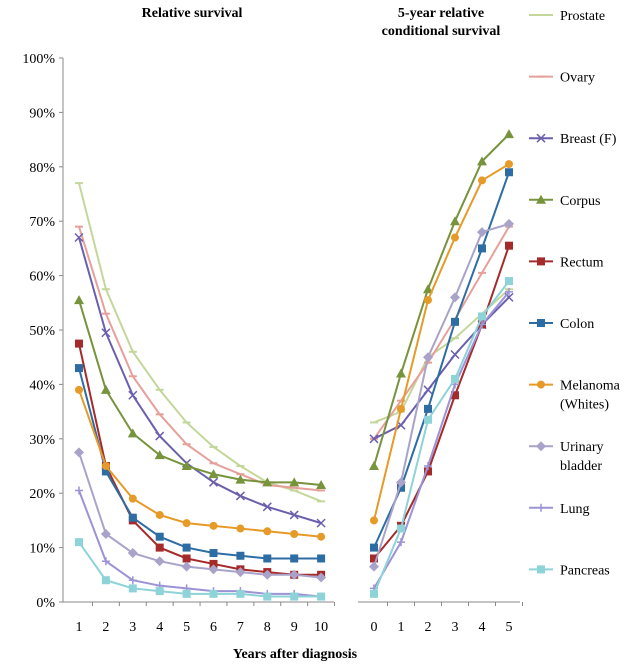 The height and width of the screenshot is (669, 641). I want to click on x-tick-label-right: 5, so click(509, 627).